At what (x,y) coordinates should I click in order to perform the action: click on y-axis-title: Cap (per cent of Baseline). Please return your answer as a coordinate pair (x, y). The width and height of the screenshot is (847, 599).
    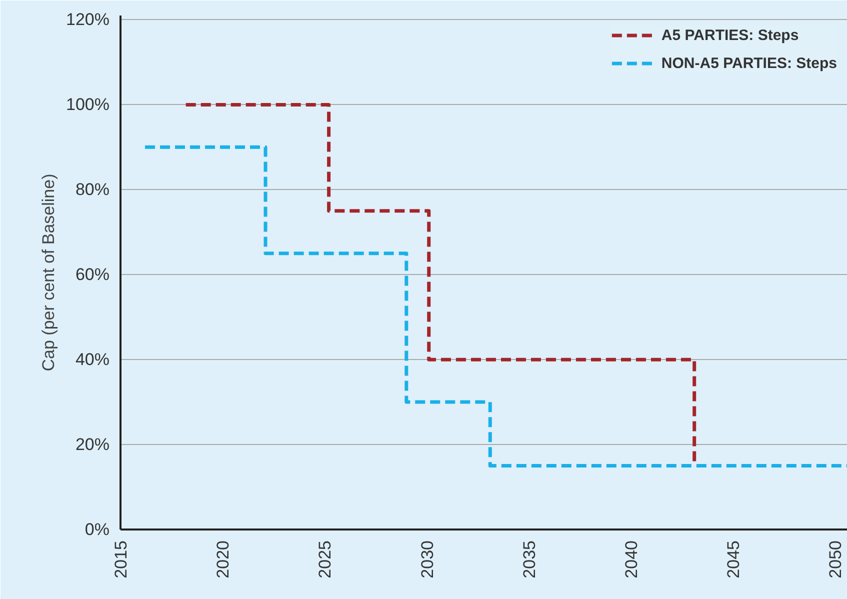
    Looking at the image, I should click on (48, 273).